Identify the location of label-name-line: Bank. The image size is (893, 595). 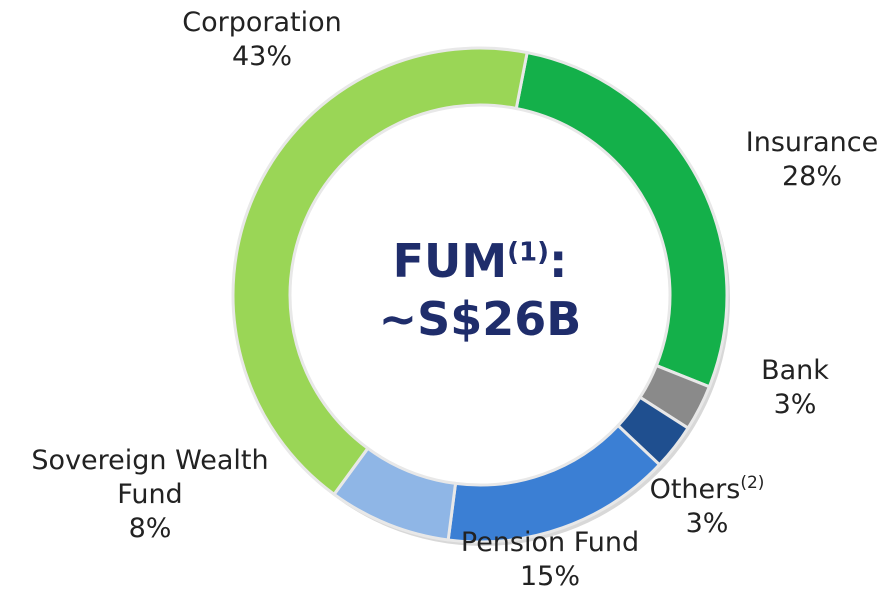
(795, 371).